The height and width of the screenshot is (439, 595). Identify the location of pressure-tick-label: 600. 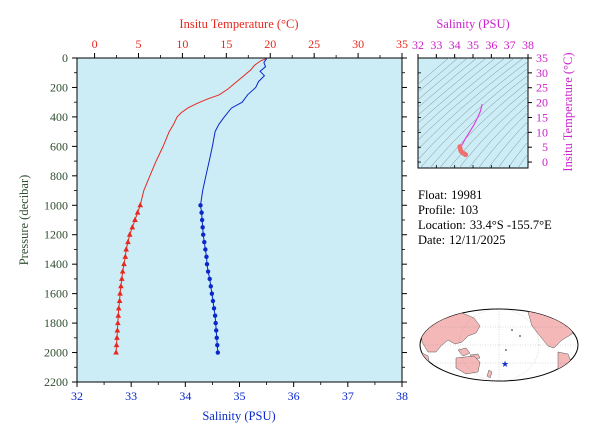
(59, 146).